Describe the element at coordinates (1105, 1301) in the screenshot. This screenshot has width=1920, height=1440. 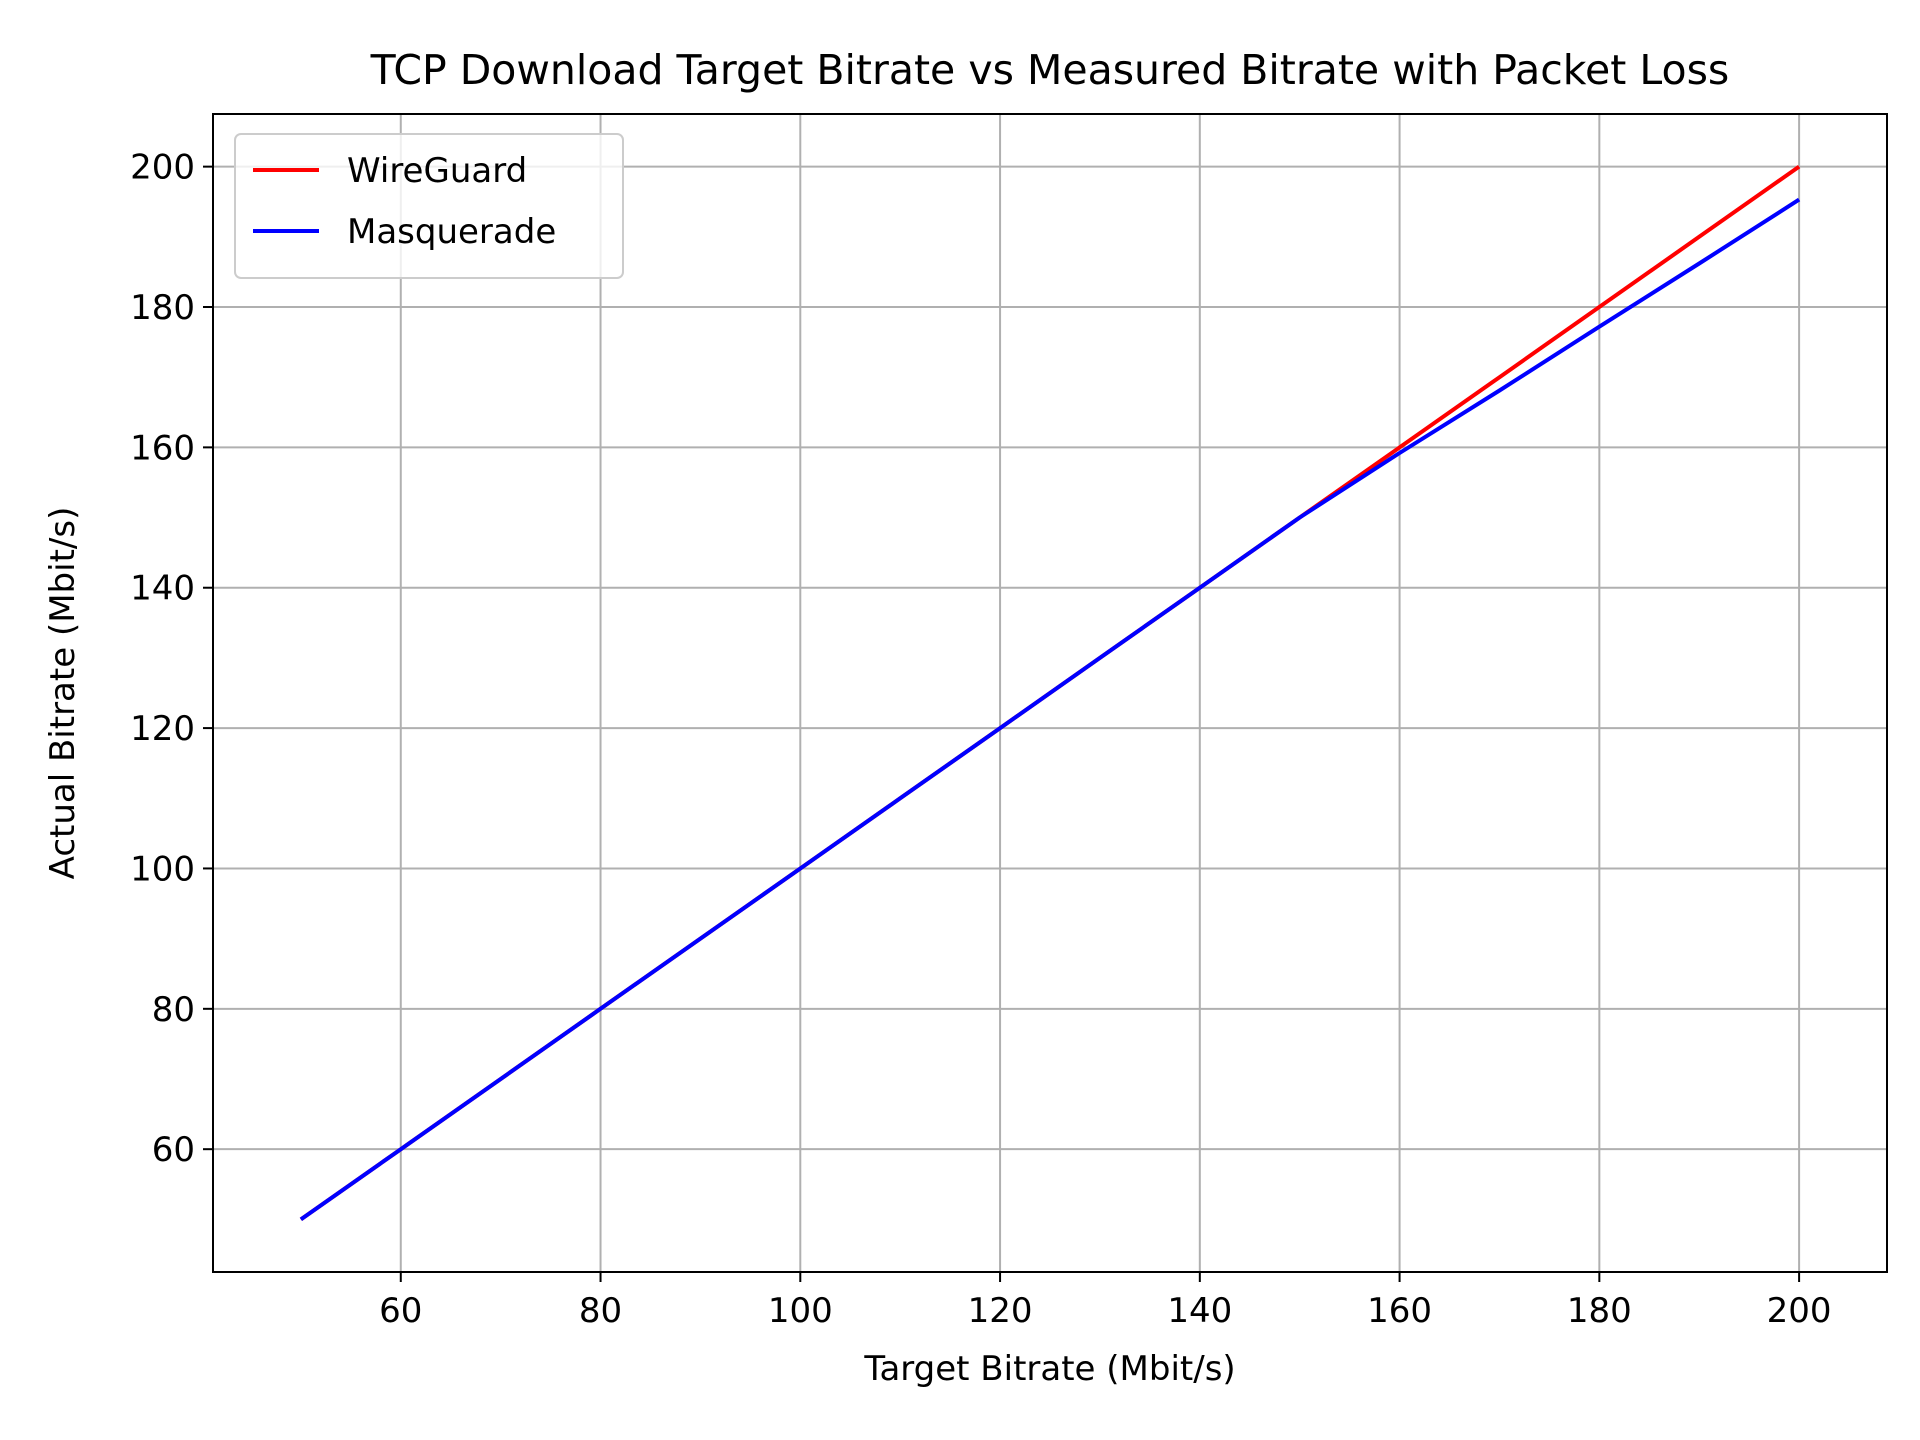
I see `x-axis: 60 80 100 120 140 160 180 200` at that location.